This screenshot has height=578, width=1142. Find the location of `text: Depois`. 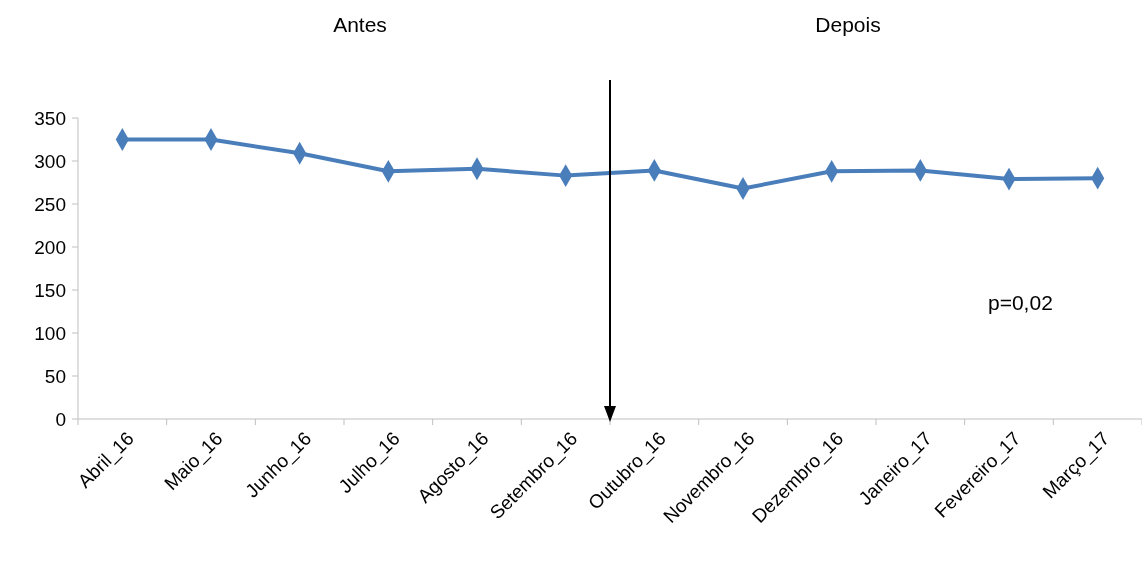

text: Depois is located at coordinates (848, 24).